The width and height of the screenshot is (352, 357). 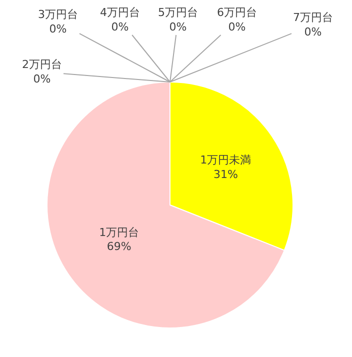 I want to click on slice-label: 1万円未満, so click(x=226, y=160).